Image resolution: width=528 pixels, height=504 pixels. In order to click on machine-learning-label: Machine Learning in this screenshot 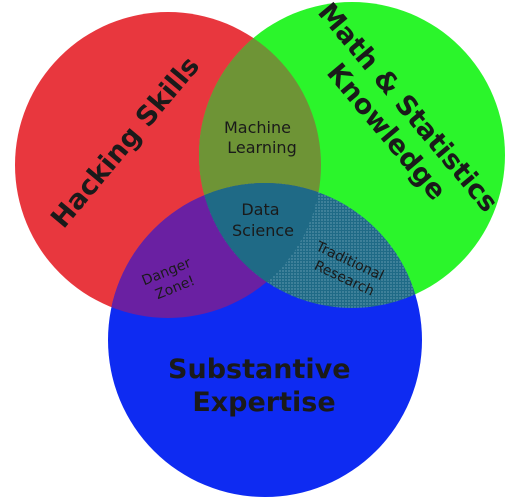, I will do `click(260, 137)`.